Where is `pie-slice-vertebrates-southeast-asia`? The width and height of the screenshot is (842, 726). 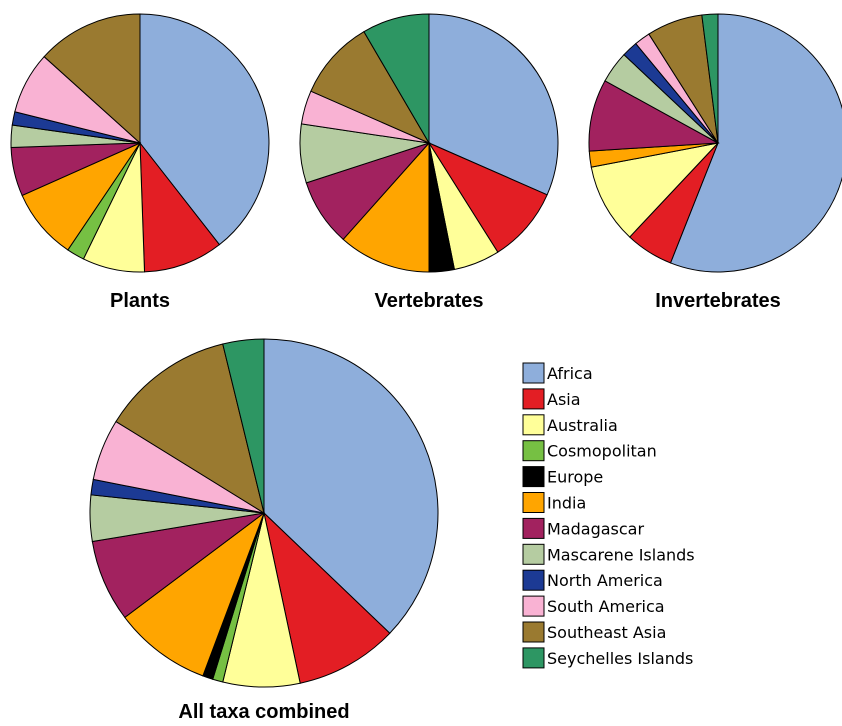 pie-slice-vertebrates-southeast-asia is located at coordinates (370, 87).